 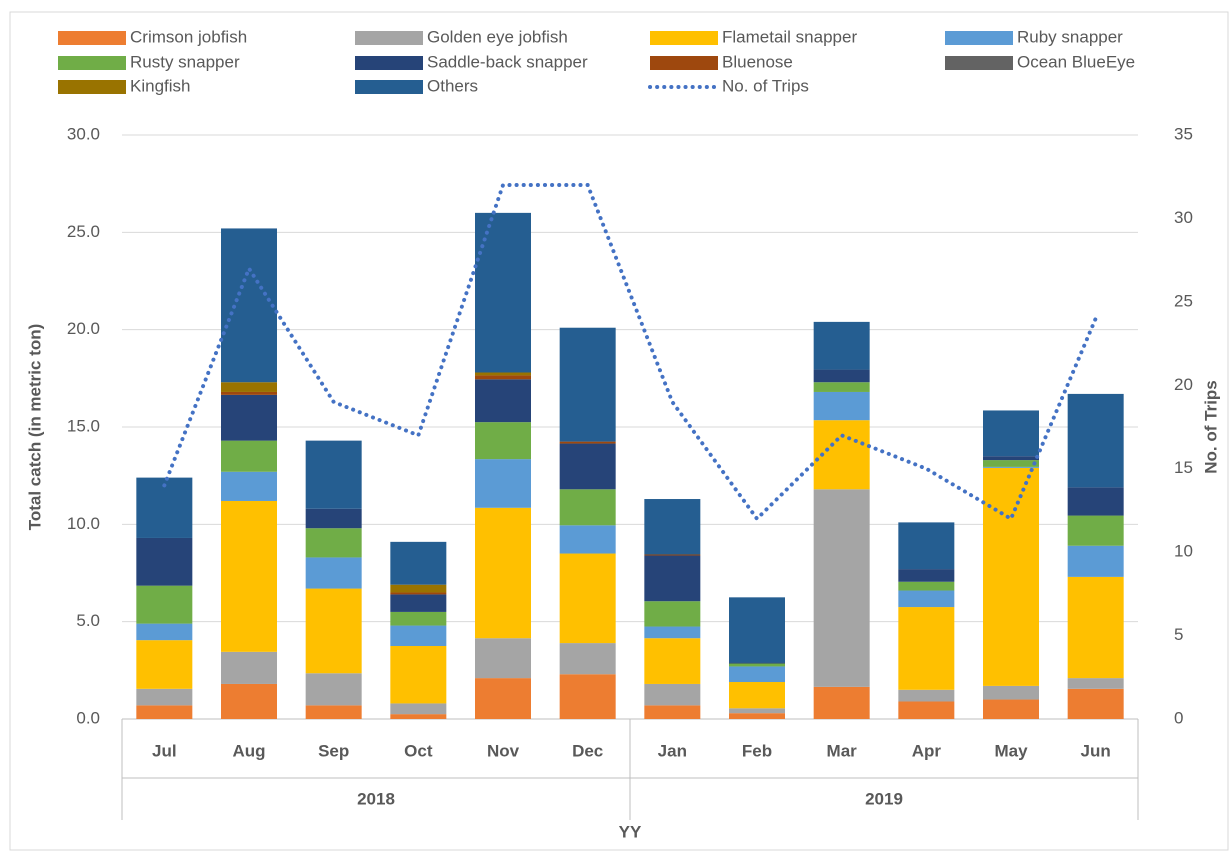 What do you see at coordinates (376, 798) in the screenshot?
I see `group-label: 2018` at bounding box center [376, 798].